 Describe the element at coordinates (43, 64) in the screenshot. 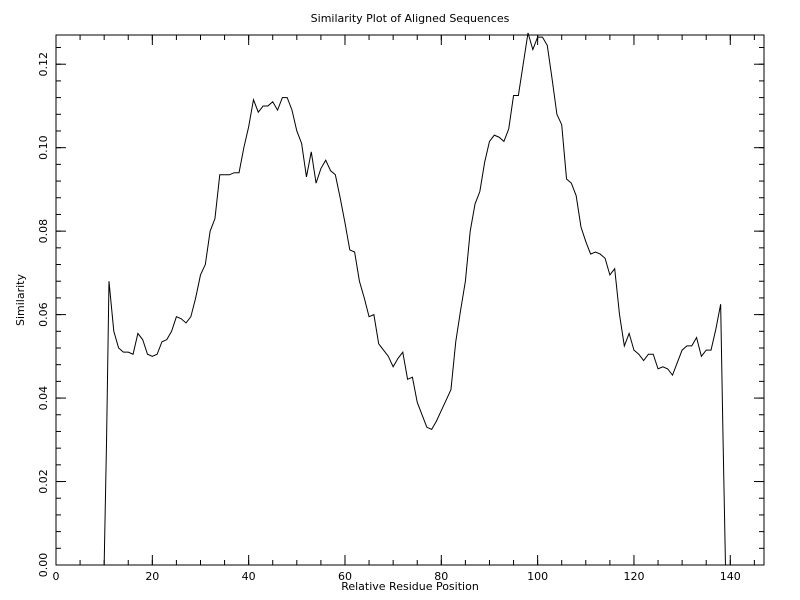

I see `y-tick-label: 0.12` at that location.